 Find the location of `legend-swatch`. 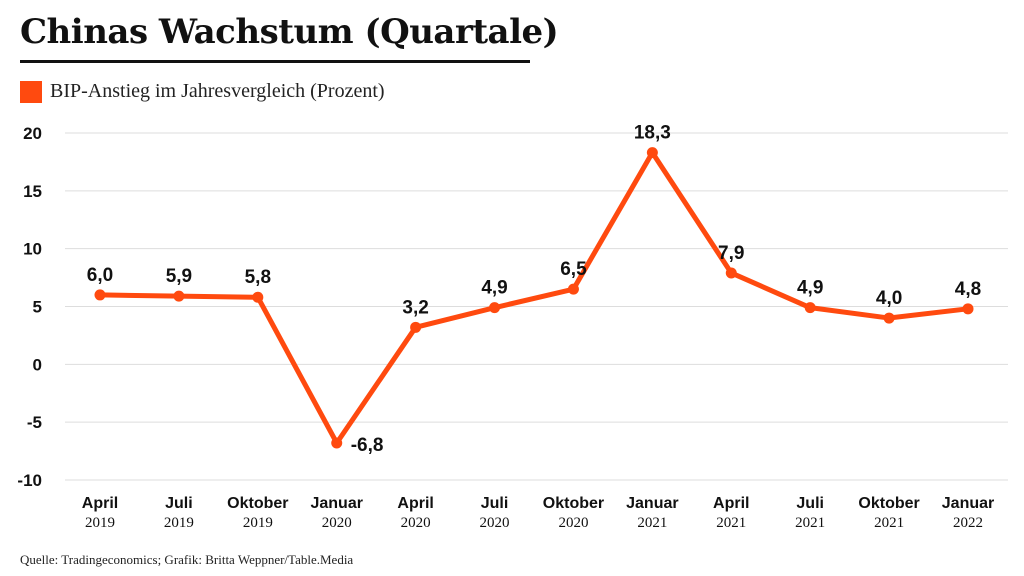

legend-swatch is located at coordinates (31, 91).